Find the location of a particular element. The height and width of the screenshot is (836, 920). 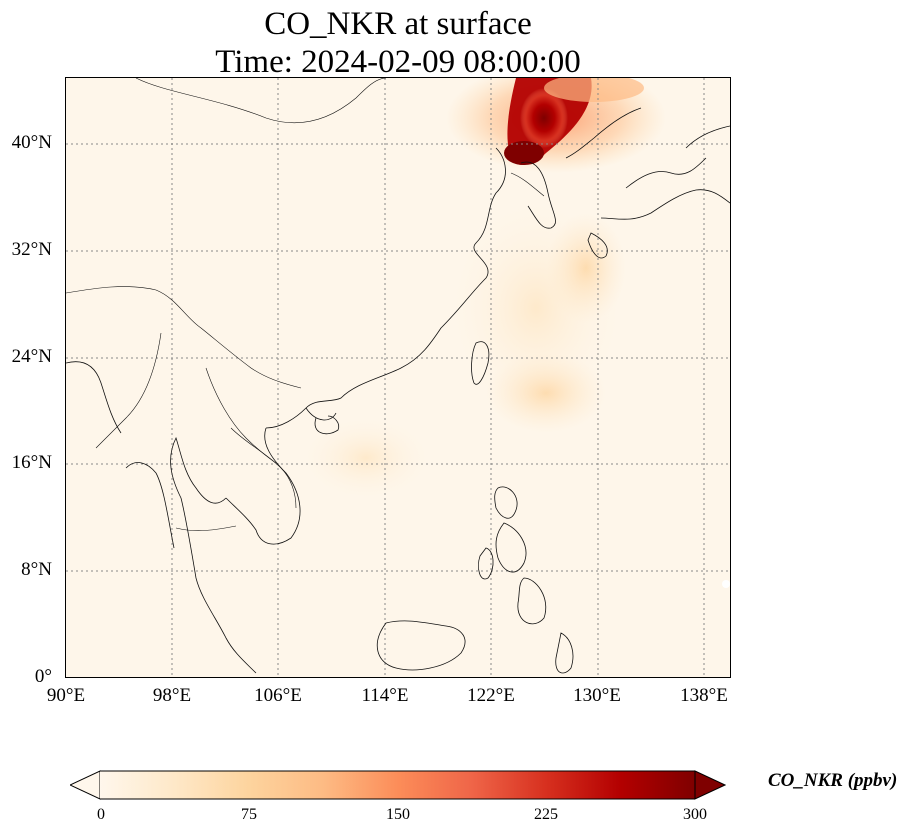

colorbar-label: CO_NKR (ppbv) is located at coordinates (833, 780).